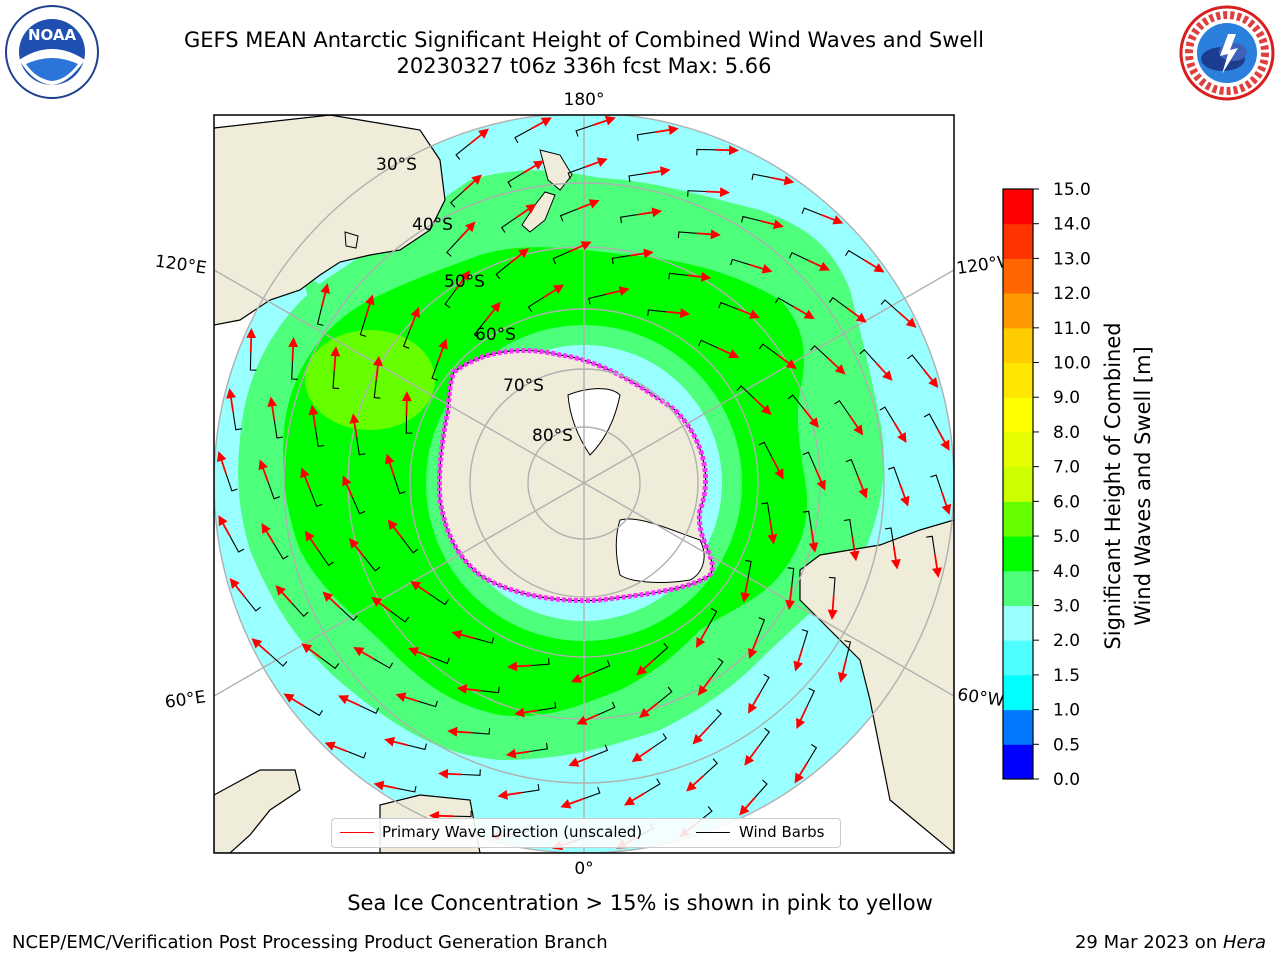  What do you see at coordinates (351, 240) in the screenshot?
I see `tasmania` at bounding box center [351, 240].